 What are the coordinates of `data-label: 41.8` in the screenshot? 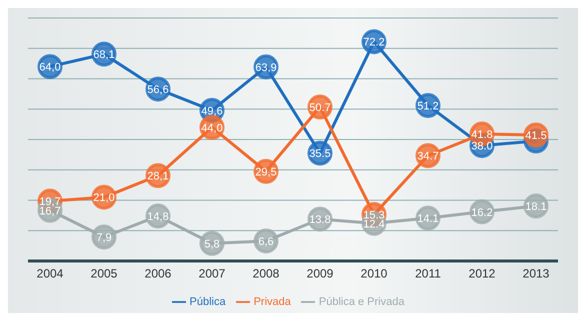 It's located at (482, 135).